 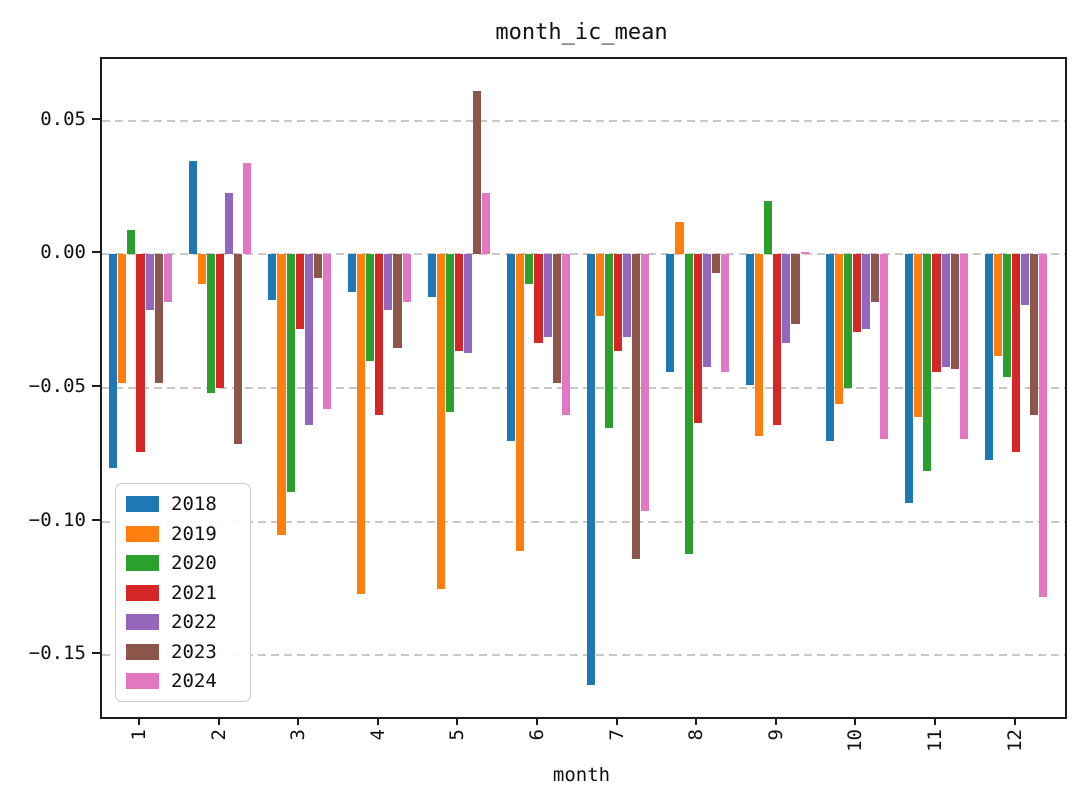 What do you see at coordinates (139, 735) in the screenshot?
I see `x-tick-label-1: 1` at bounding box center [139, 735].